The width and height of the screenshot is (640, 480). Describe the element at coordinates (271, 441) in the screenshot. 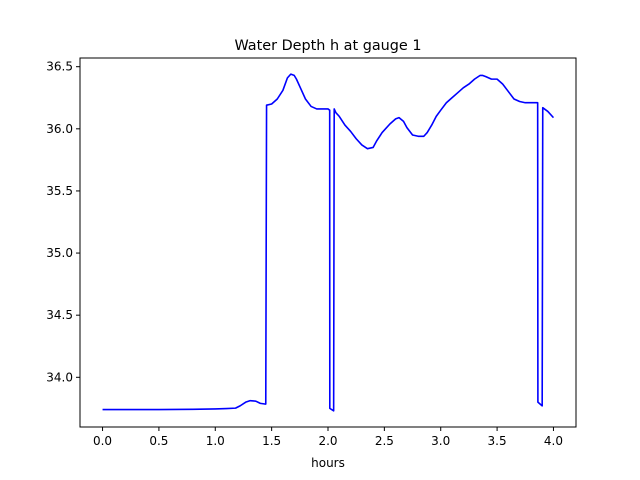

I see `x-tick-label: 1.5` at that location.